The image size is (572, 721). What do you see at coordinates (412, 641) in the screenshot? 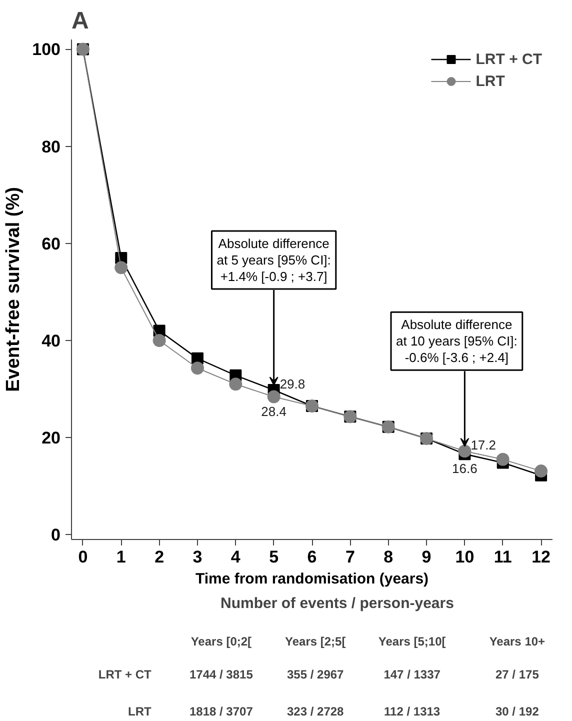
I see `category-label: Years [5;10[` at bounding box center [412, 641].